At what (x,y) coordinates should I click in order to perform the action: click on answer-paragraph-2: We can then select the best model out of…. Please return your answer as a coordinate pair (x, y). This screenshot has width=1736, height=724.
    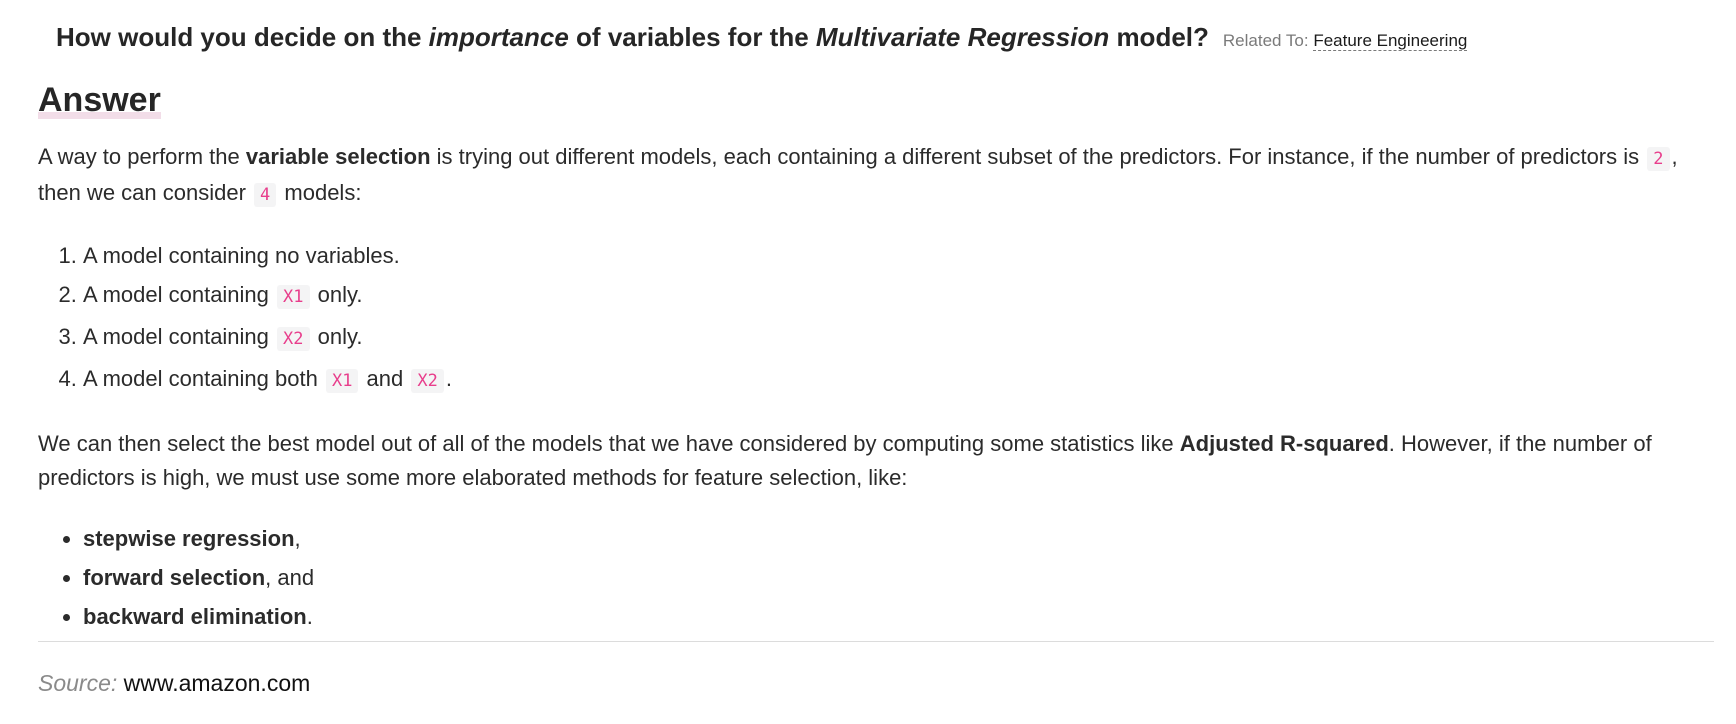
    Looking at the image, I should click on (845, 460).